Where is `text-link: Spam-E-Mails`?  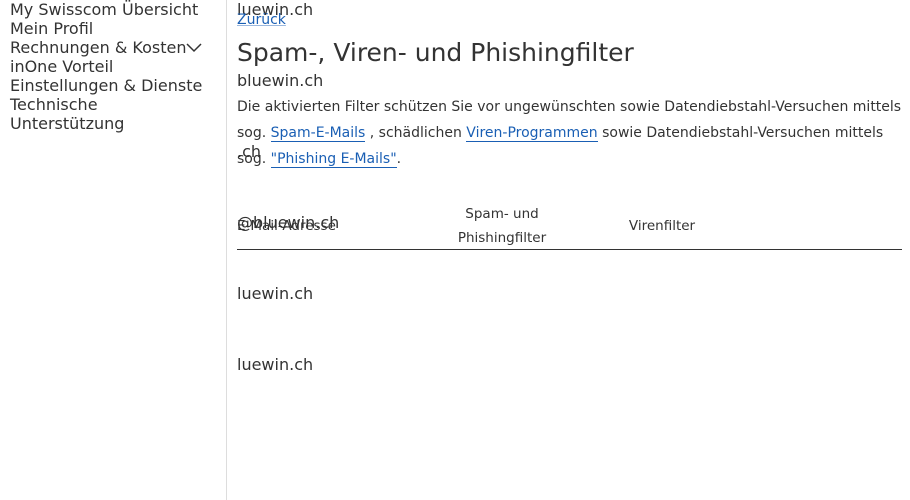 text-link: Spam-E-Mails is located at coordinates (318, 133).